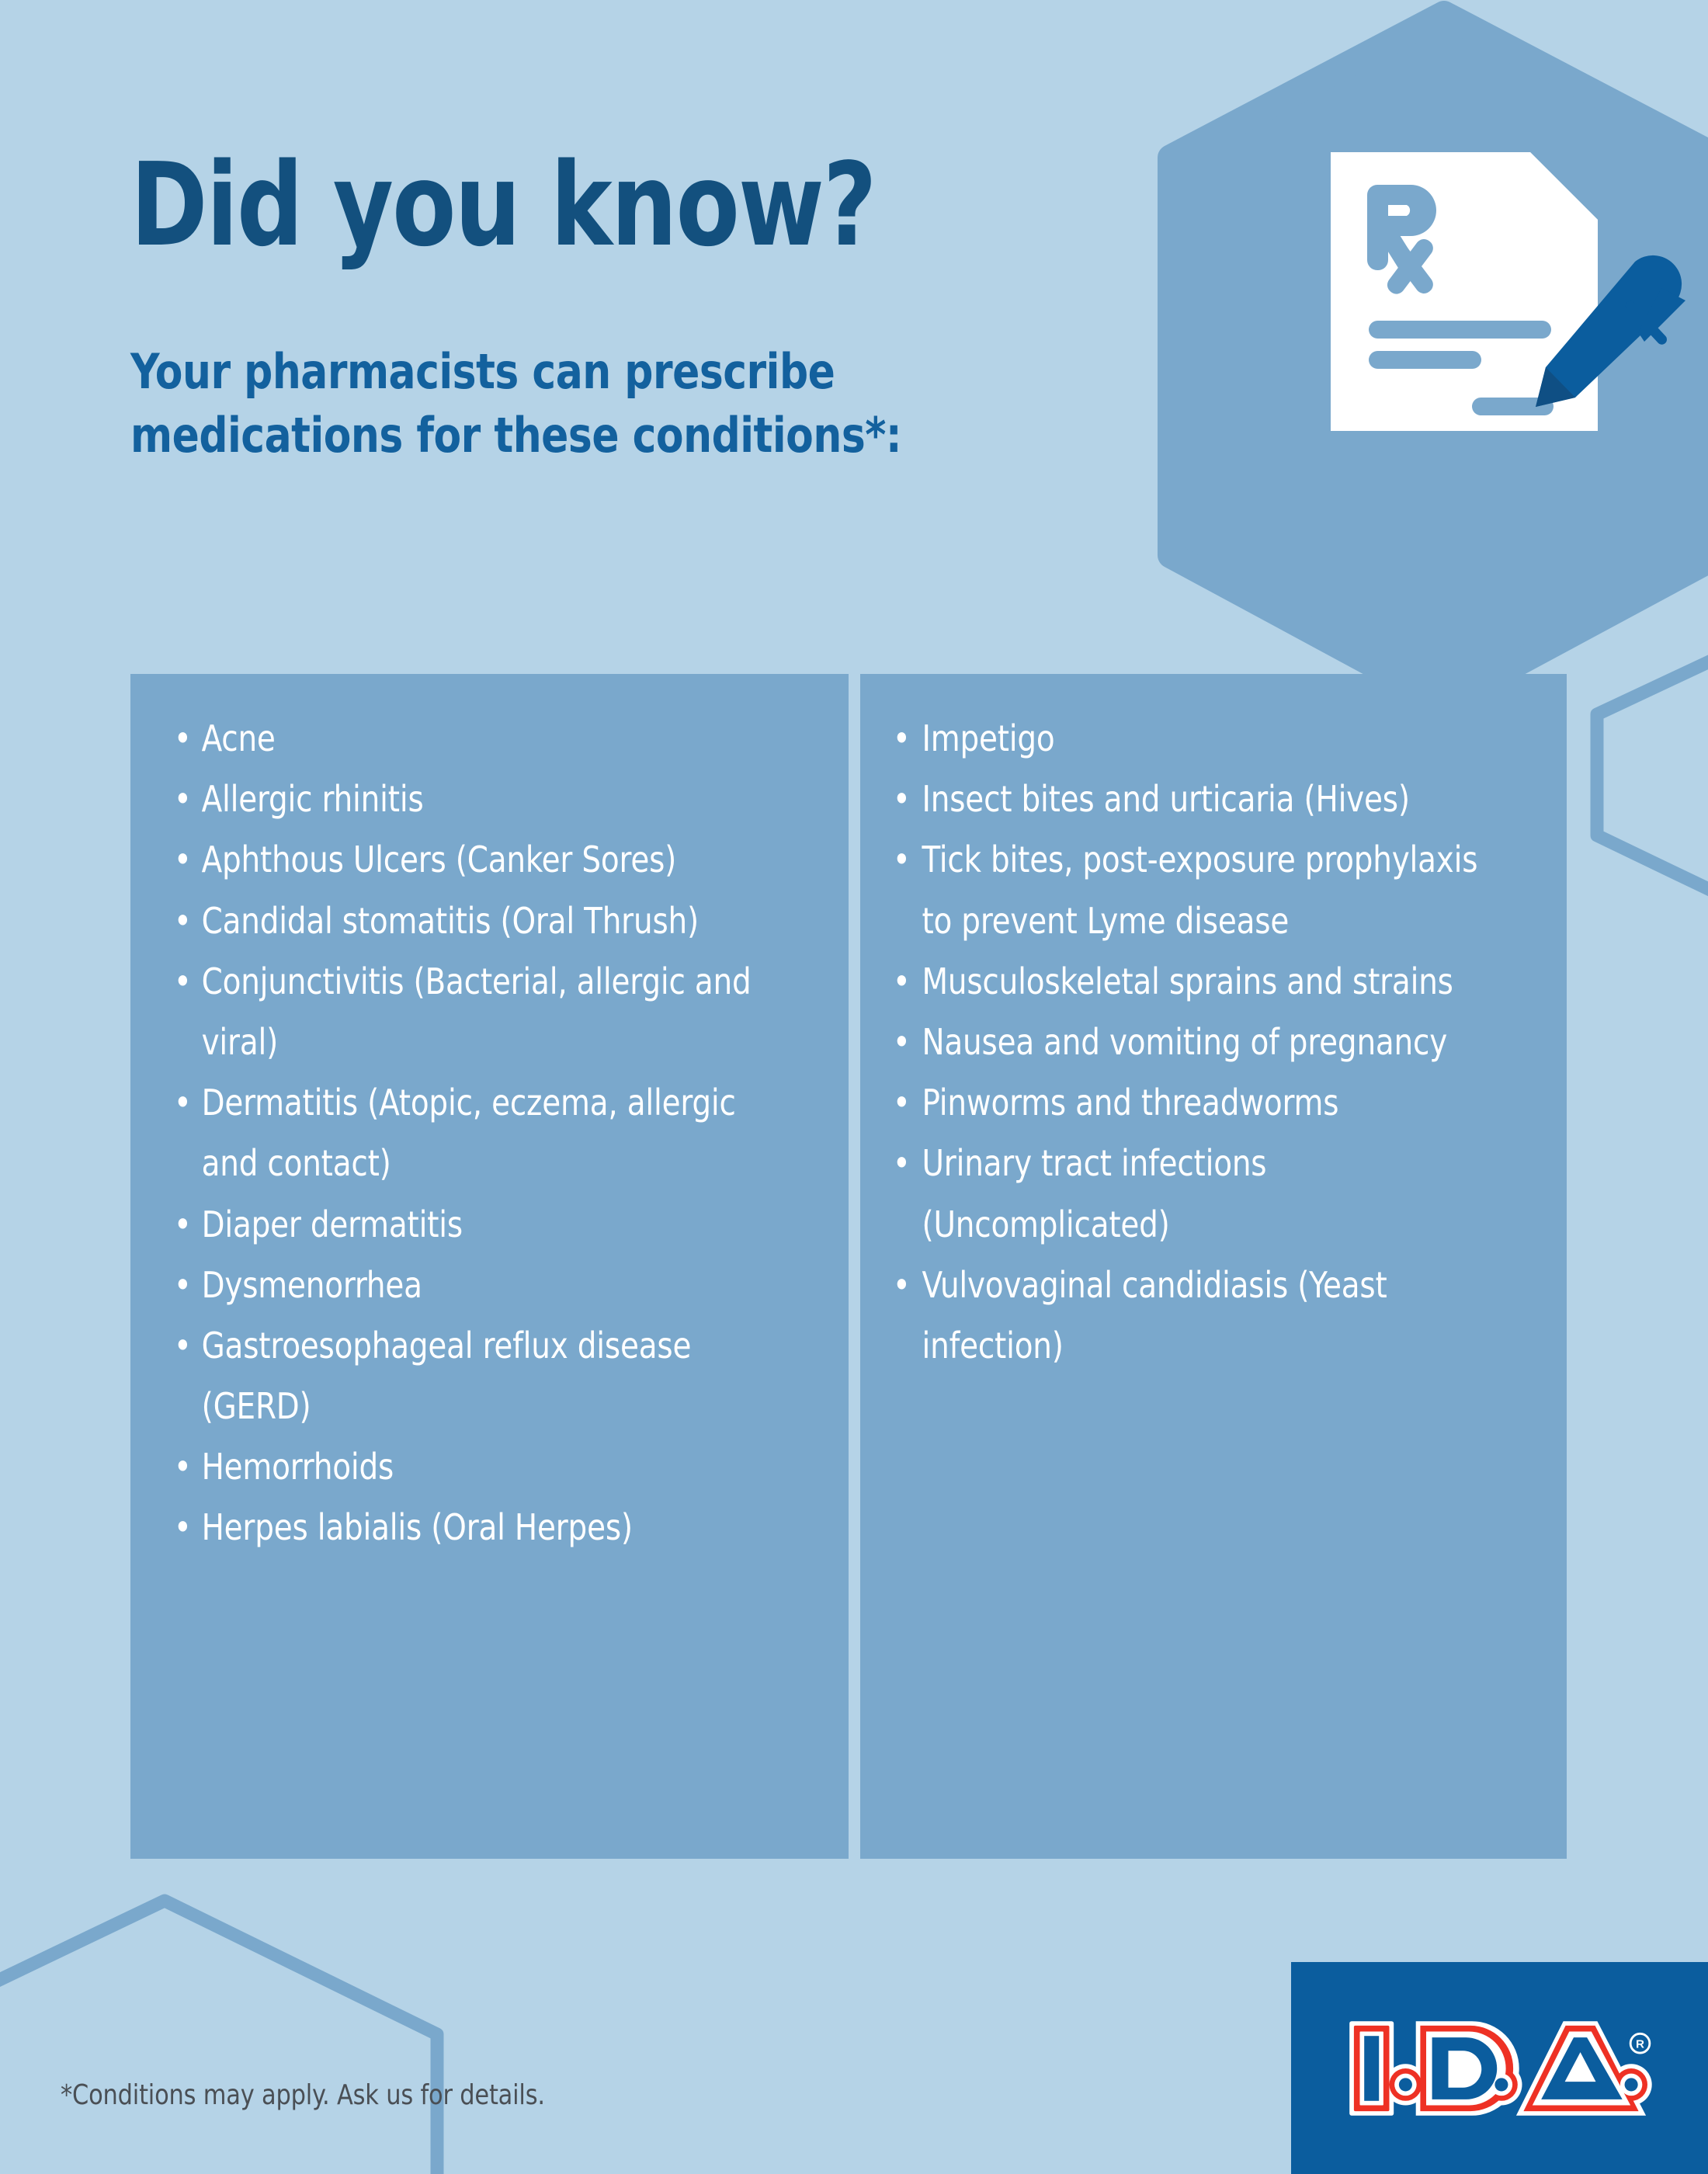  What do you see at coordinates (479, 860) in the screenshot?
I see `list-item: Aphthous Ulcers (Canker Sores)` at bounding box center [479, 860].